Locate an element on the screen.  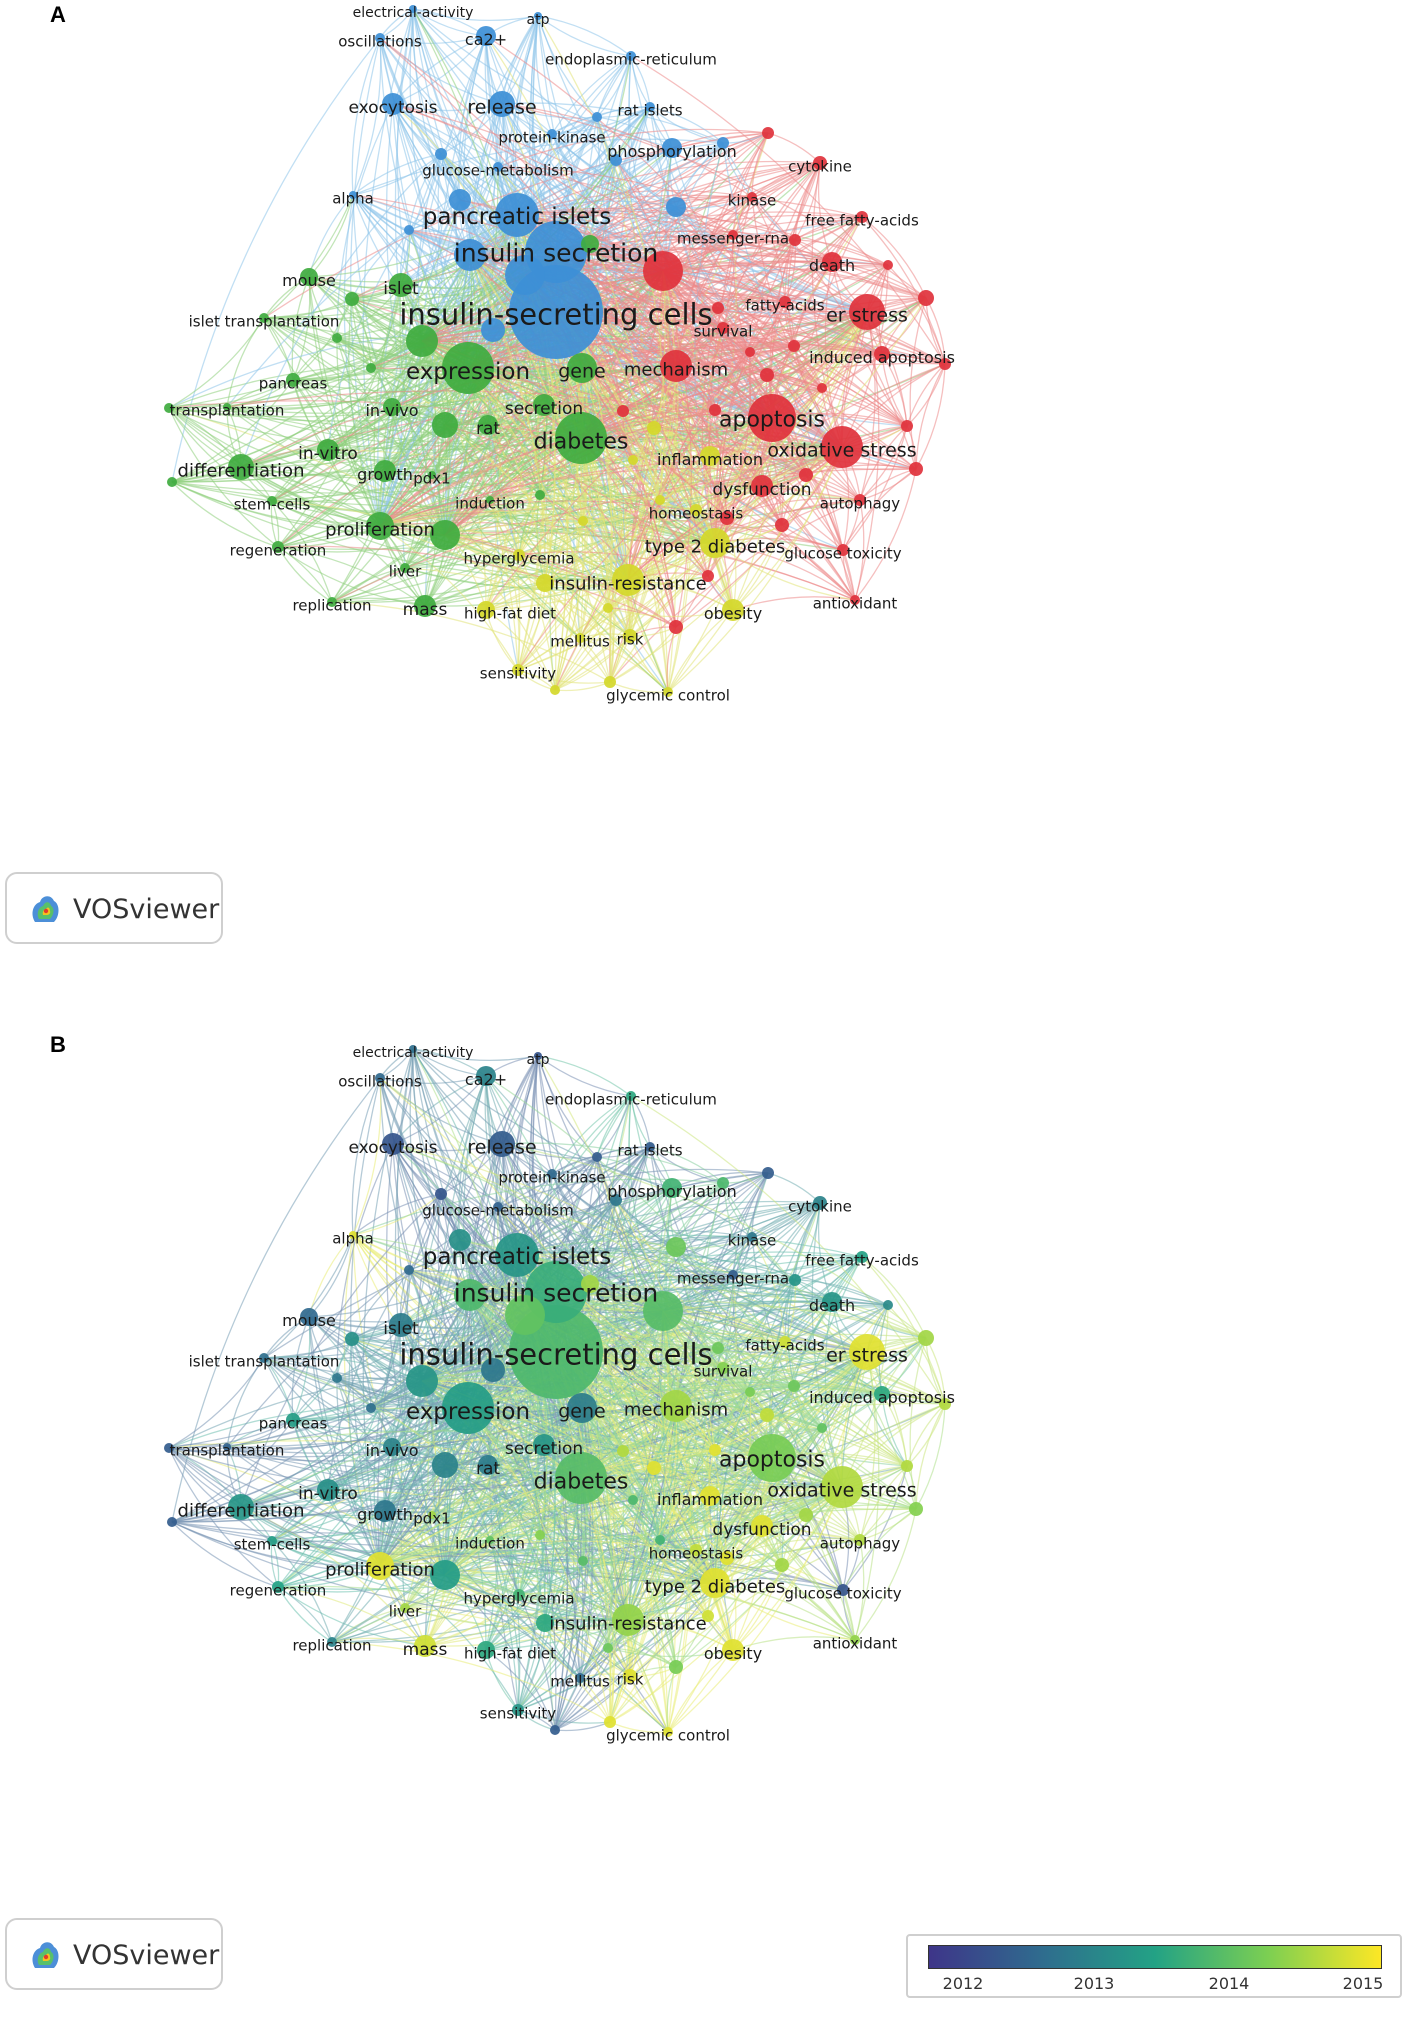
node-risk is located at coordinates (630, 636).